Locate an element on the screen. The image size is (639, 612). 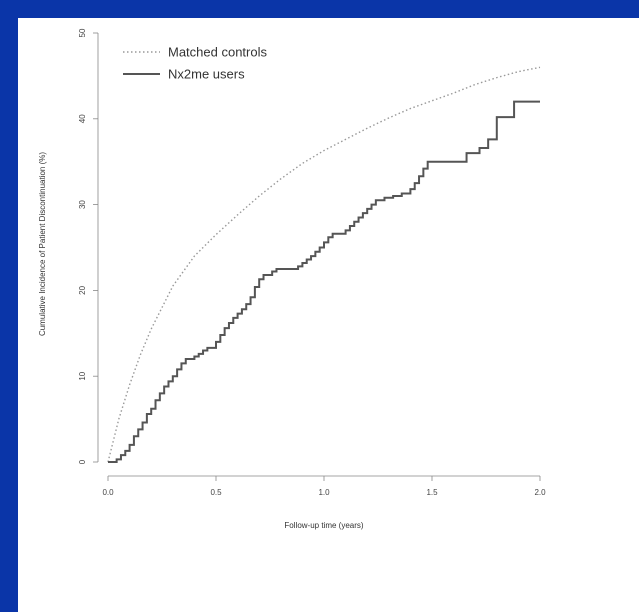
x-tick-label-3: 1.5 is located at coordinates (432, 492).